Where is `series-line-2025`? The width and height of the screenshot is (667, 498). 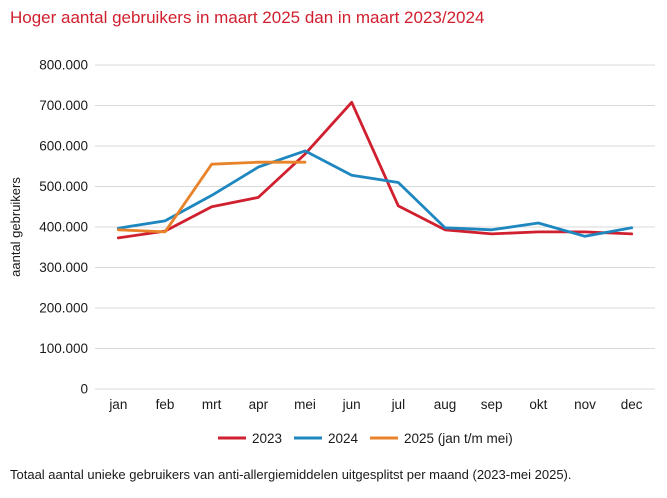 series-line-2025 is located at coordinates (211, 197).